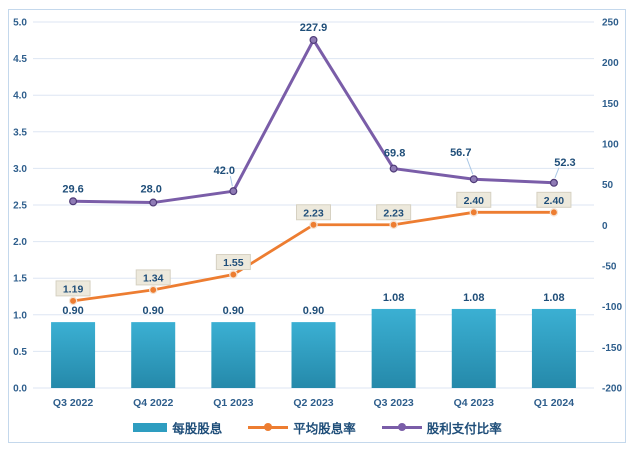 The height and width of the screenshot is (453, 635). I want to click on x-axis-category-label: Q1 2023, so click(233, 403).